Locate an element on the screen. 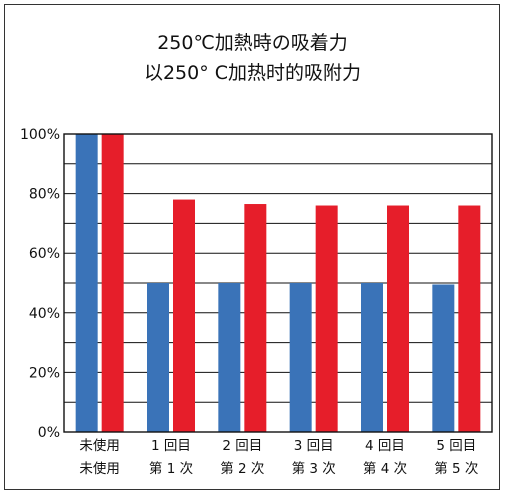 This screenshot has width=505, height=495. y-tick-label: 40% is located at coordinates (44, 314).